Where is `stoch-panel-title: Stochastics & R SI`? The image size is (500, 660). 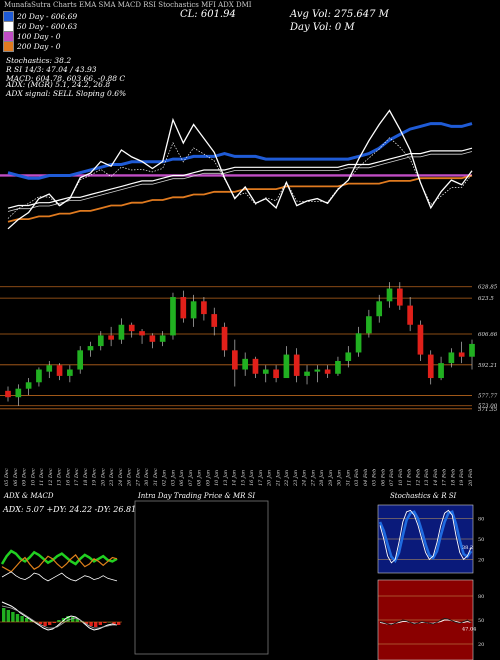 stoch-panel-title: Stochastics & R SI is located at coordinates (423, 496).